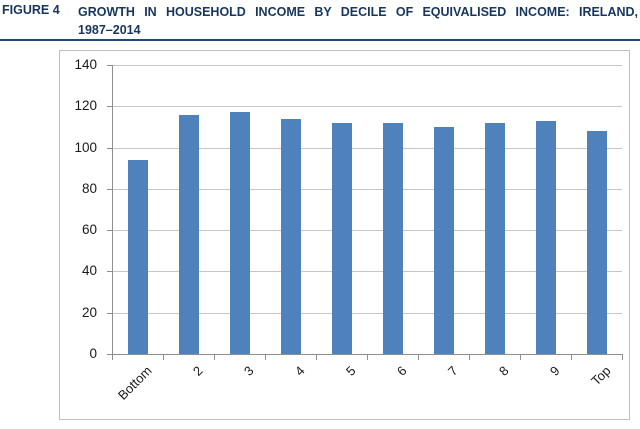  What do you see at coordinates (89, 229) in the screenshot?
I see `y-axis-tick-label: 60` at bounding box center [89, 229].